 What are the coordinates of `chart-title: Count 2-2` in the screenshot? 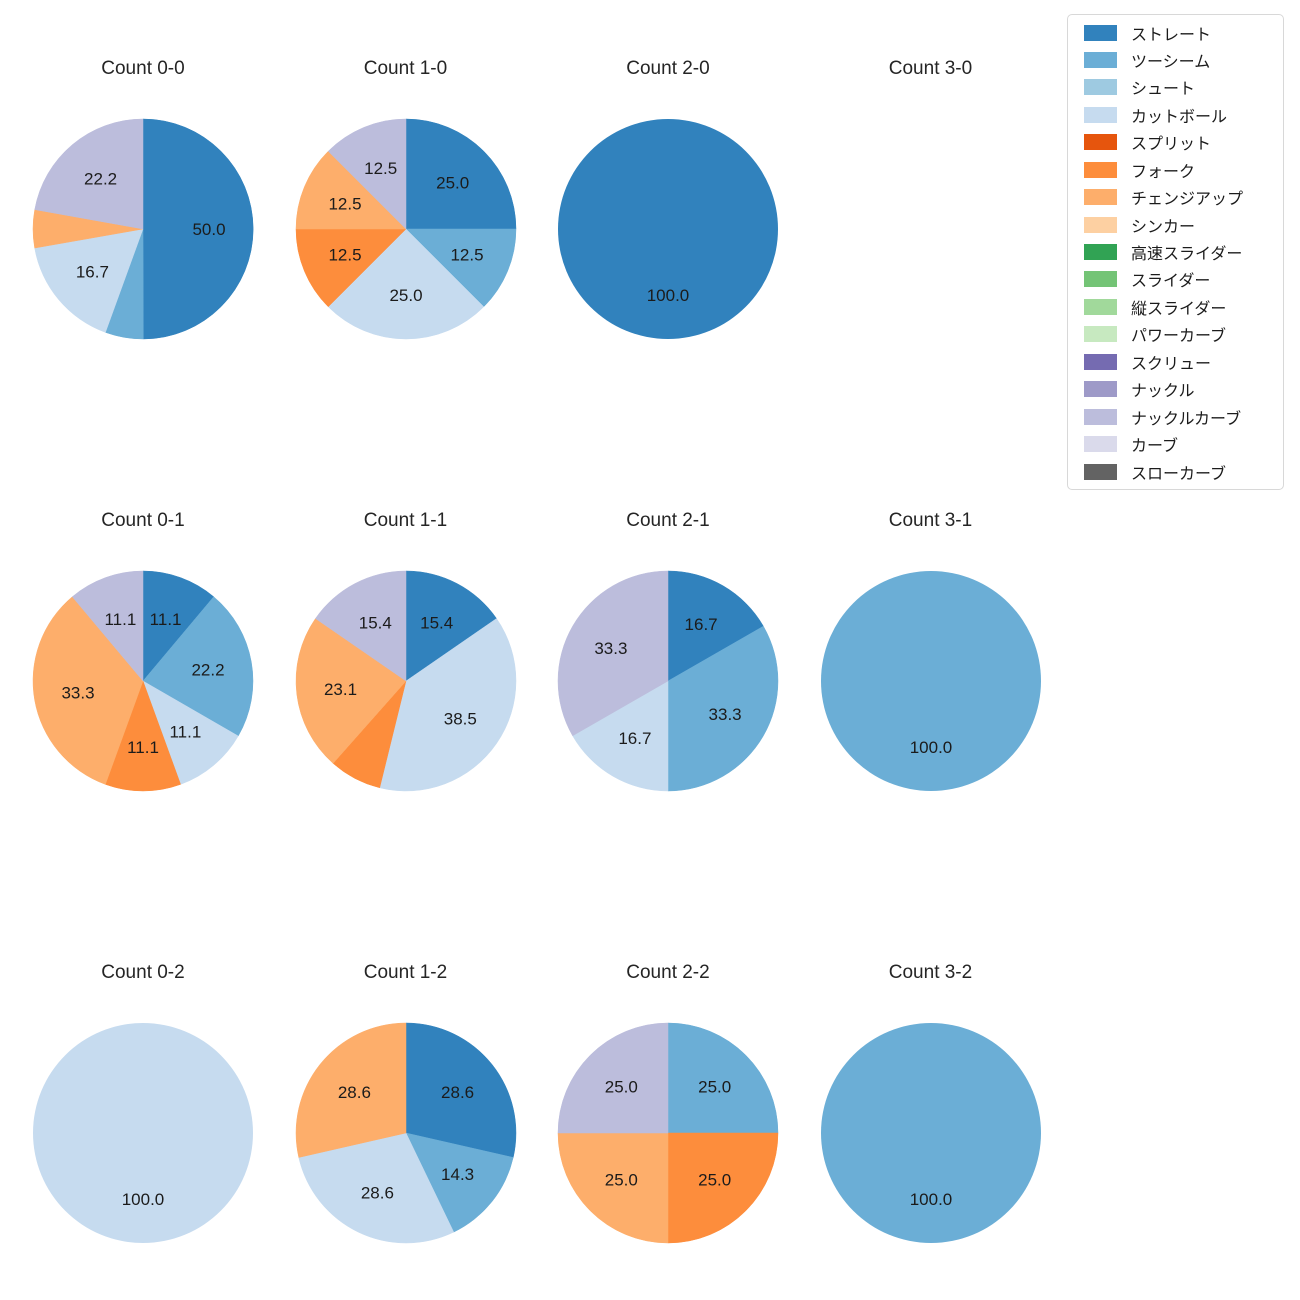 It's located at (668, 972).